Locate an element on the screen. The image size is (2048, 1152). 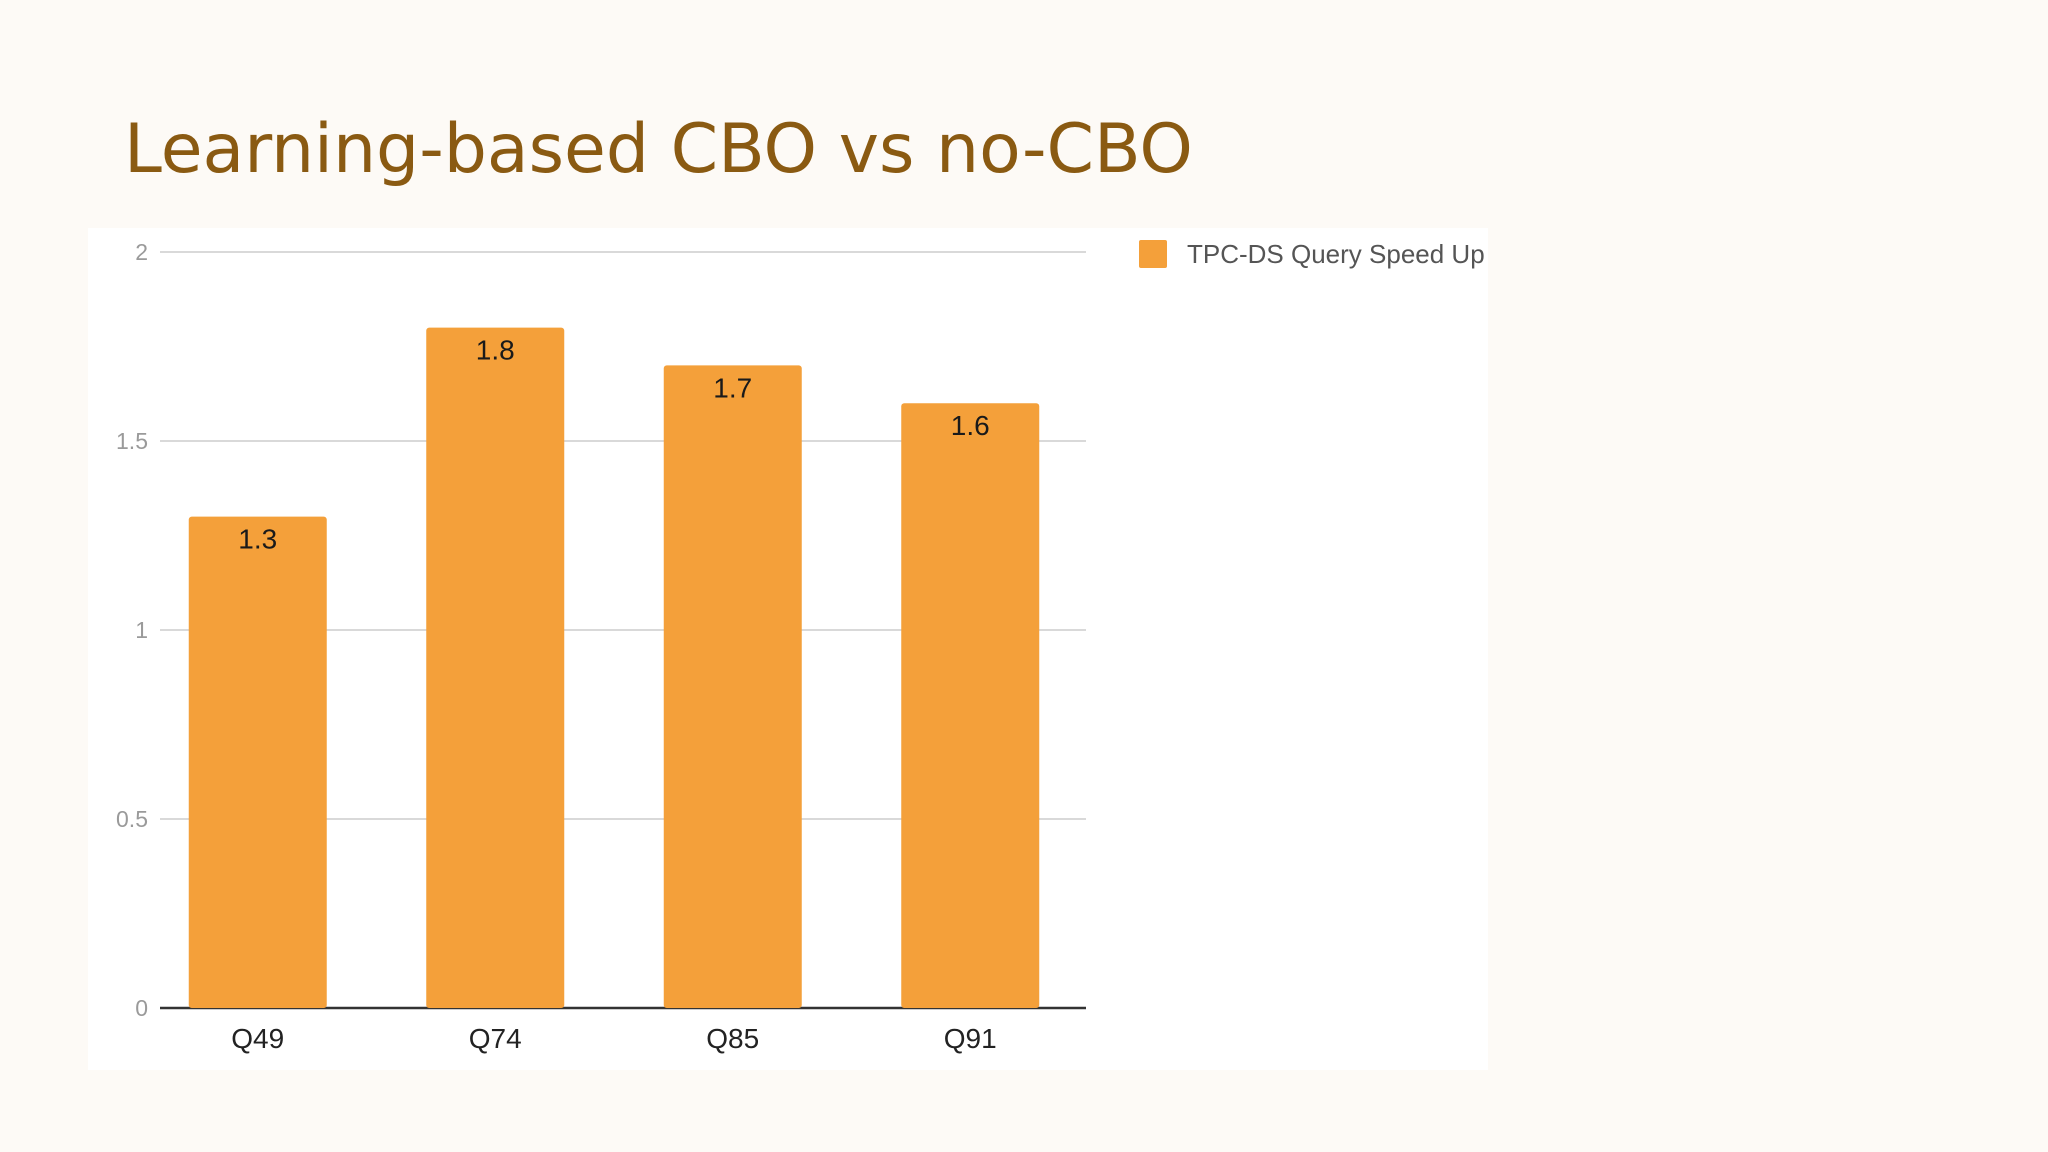
data-label: 1.3 is located at coordinates (257, 539).